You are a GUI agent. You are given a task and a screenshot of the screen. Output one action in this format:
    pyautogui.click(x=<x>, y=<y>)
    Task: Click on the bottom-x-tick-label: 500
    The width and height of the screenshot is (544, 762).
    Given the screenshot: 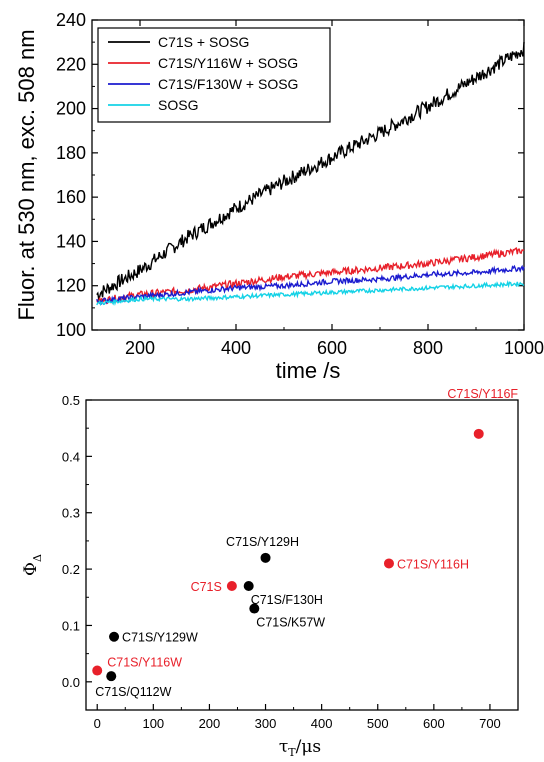 What is the action you would take?
    pyautogui.click(x=378, y=723)
    